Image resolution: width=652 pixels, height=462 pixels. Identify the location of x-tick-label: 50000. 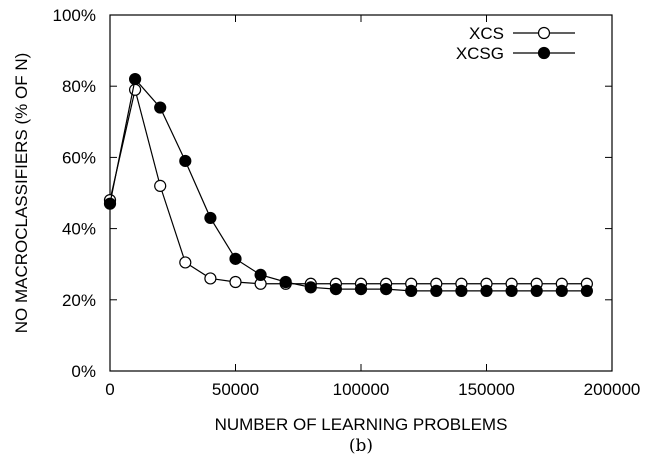
(235, 389).